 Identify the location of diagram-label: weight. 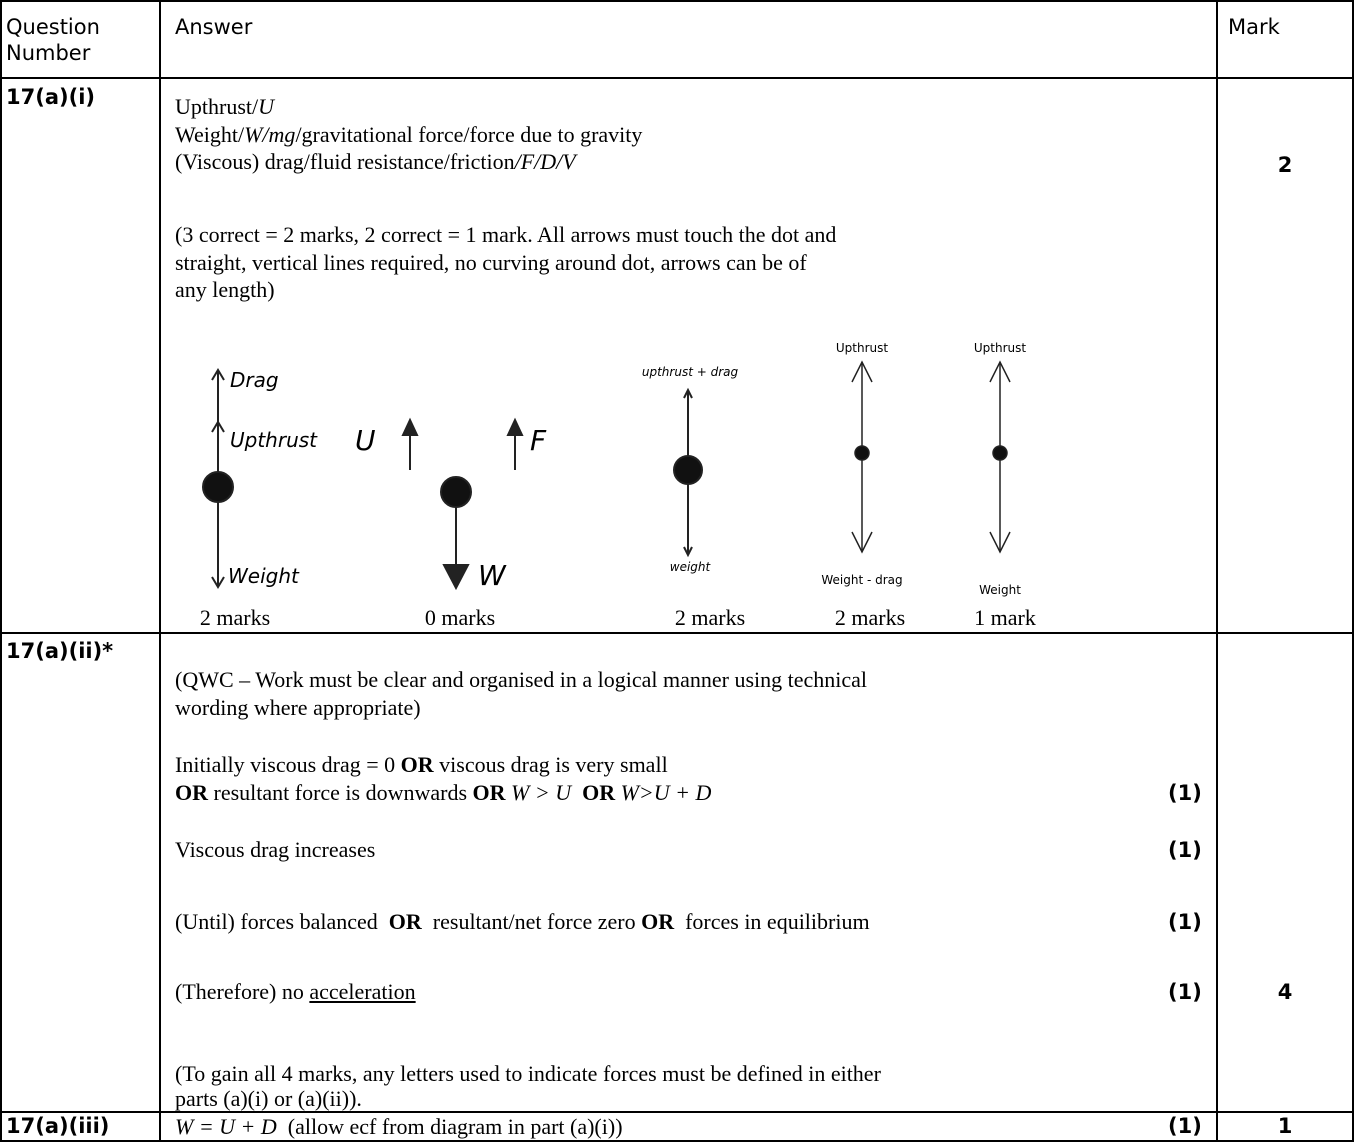
(691, 567).